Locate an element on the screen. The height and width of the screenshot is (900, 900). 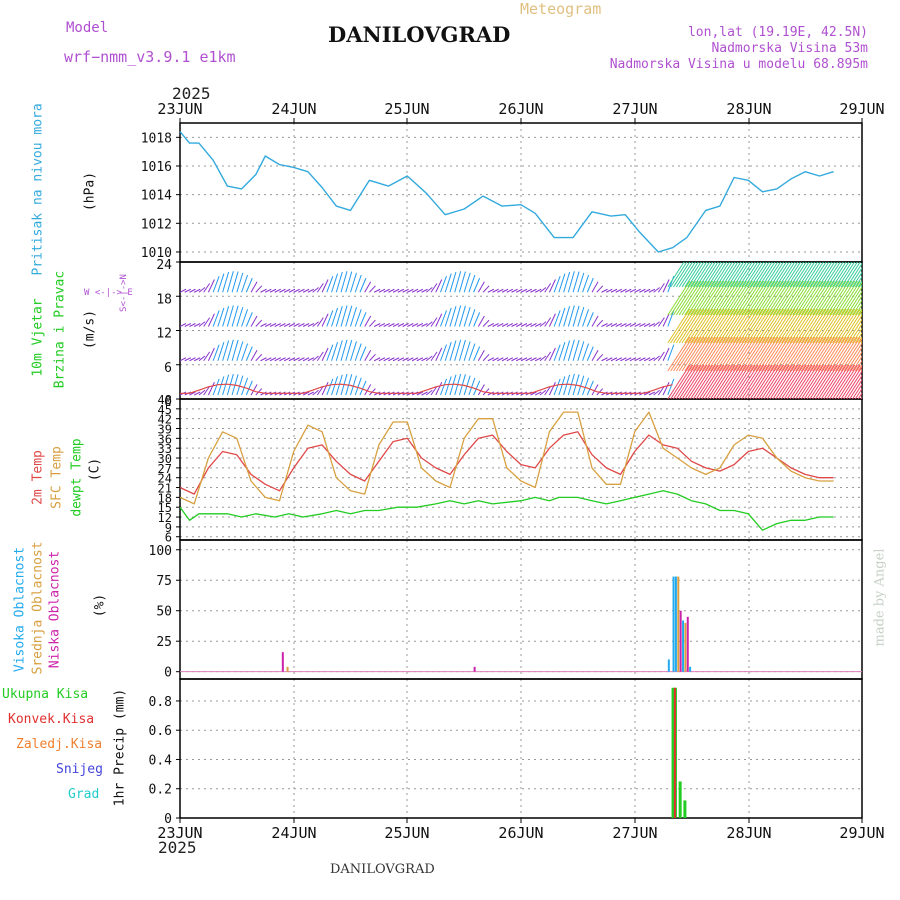
high-cloud-bar is located at coordinates (675, 624).